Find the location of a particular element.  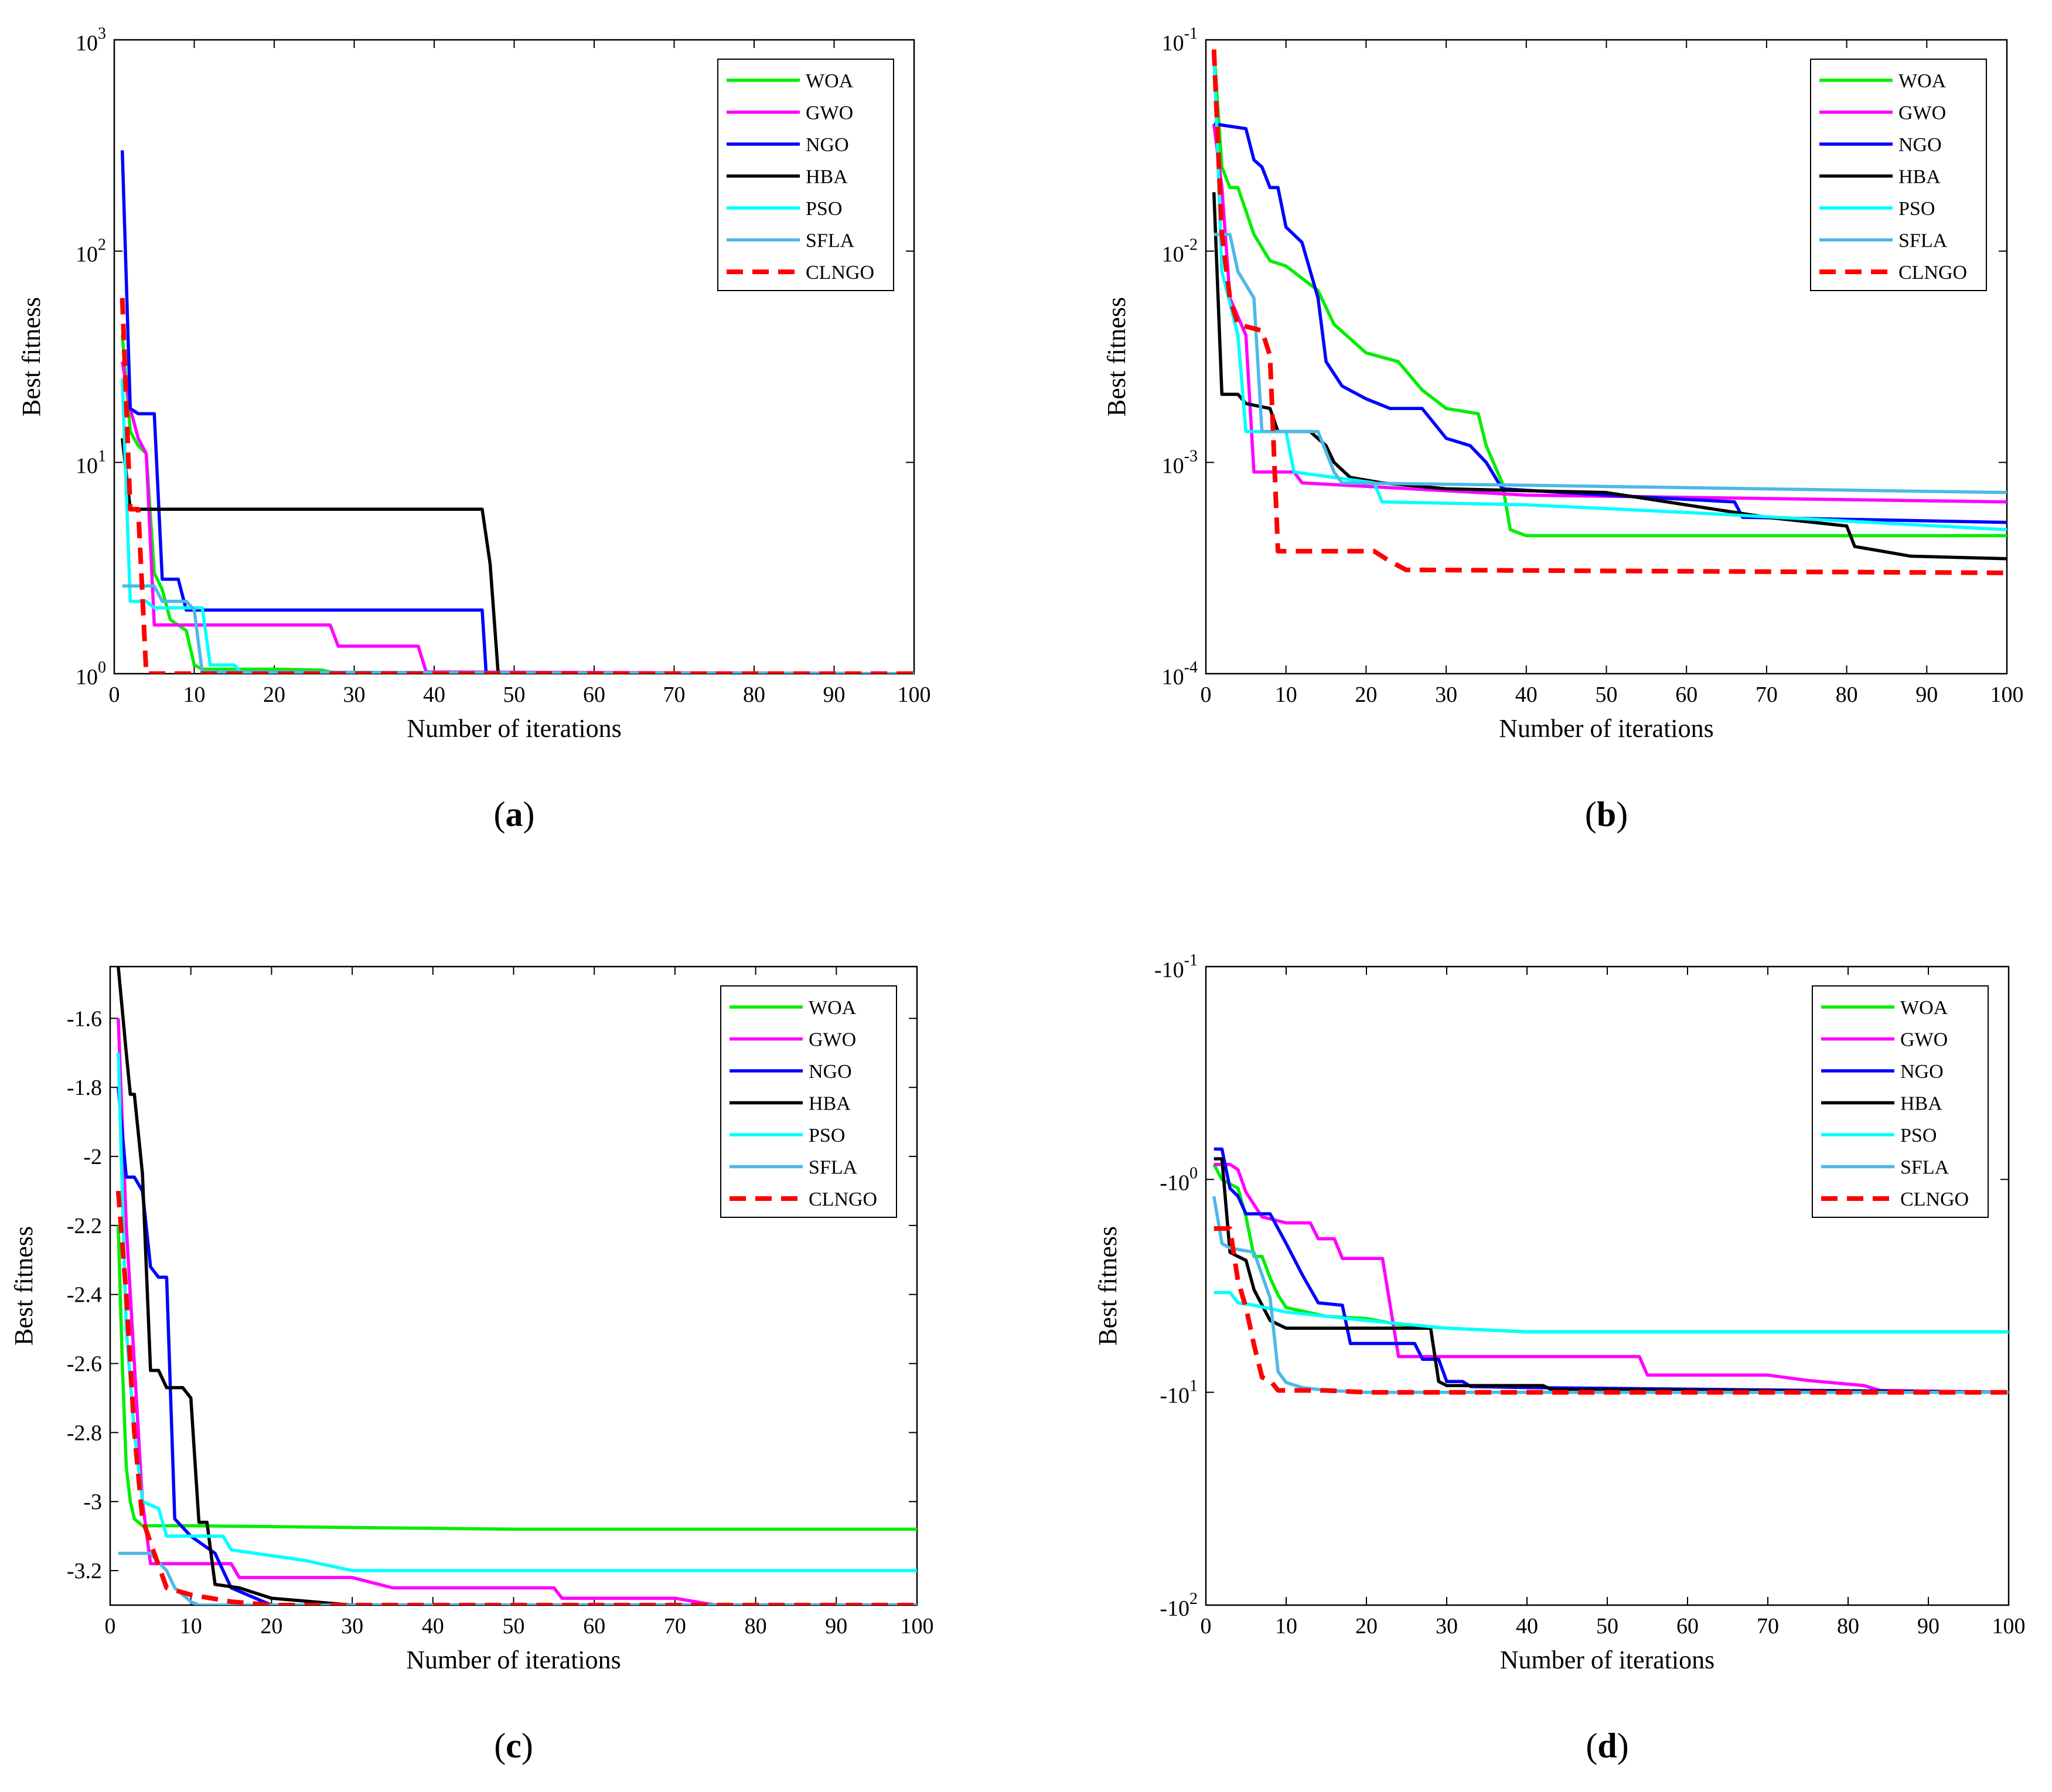

y-tick-label: -100 is located at coordinates (1179, 1179).